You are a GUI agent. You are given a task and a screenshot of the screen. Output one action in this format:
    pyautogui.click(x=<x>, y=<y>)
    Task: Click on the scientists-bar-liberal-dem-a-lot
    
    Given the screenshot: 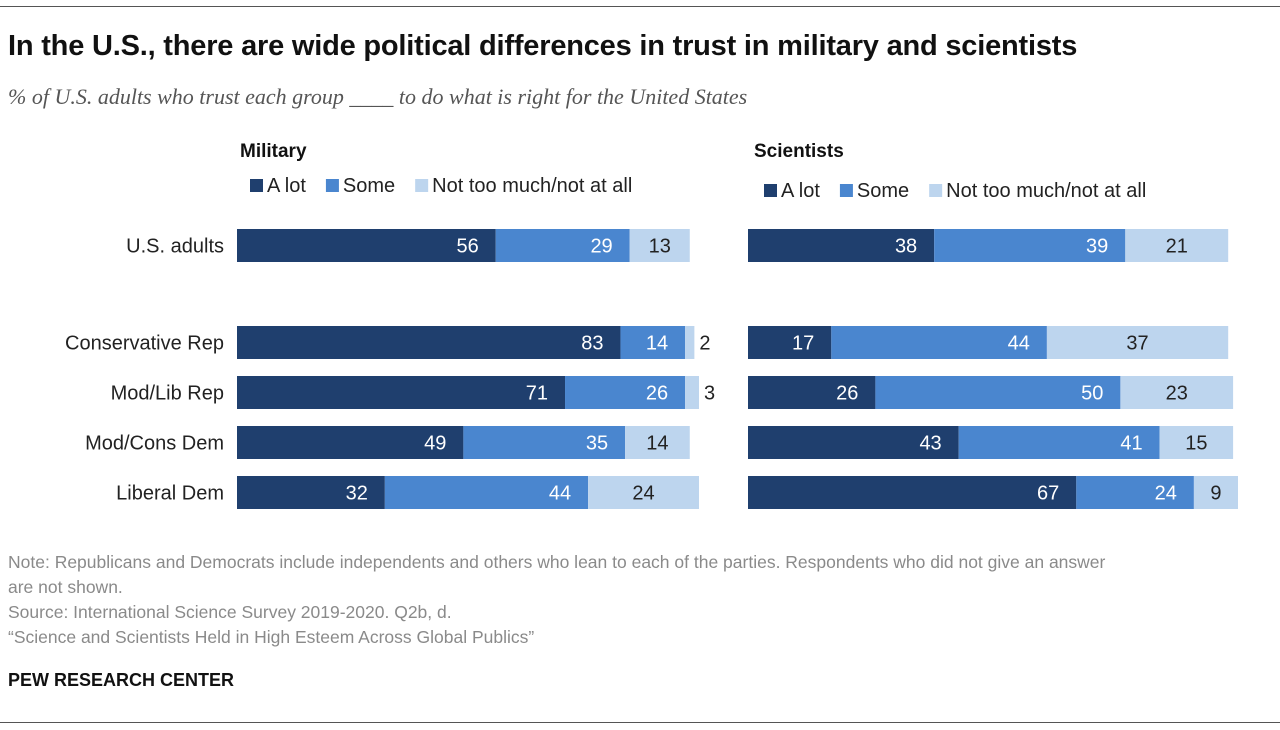 What is the action you would take?
    pyautogui.click(x=912, y=492)
    